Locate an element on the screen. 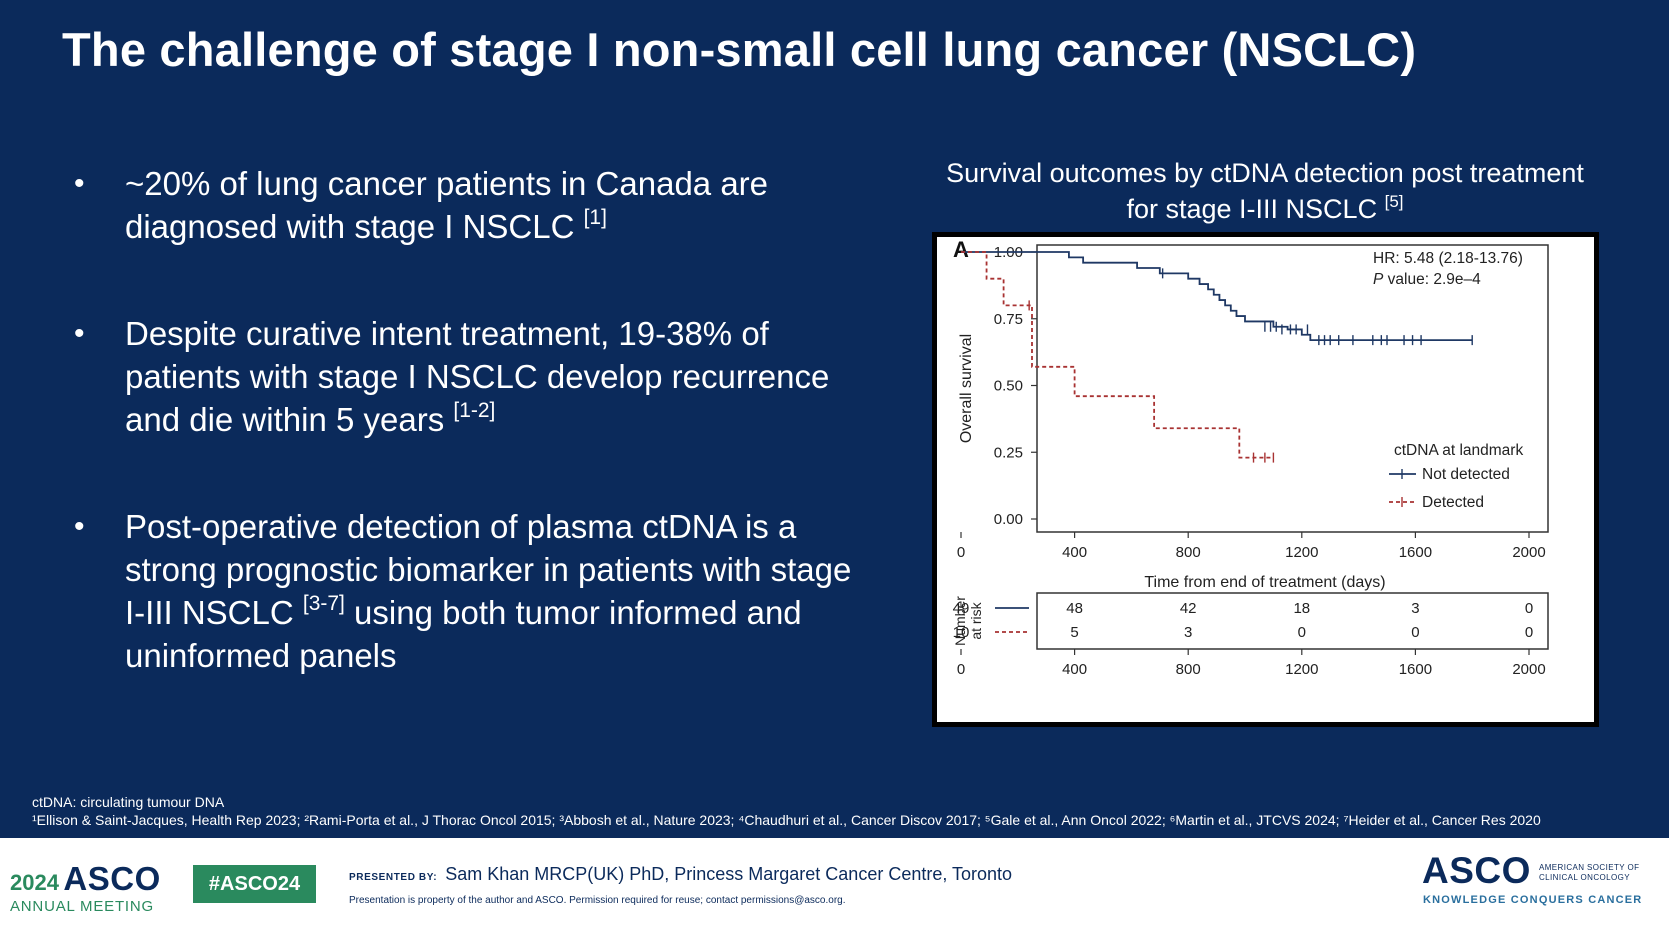  bullet-reference: [1-2] is located at coordinates (474, 410).